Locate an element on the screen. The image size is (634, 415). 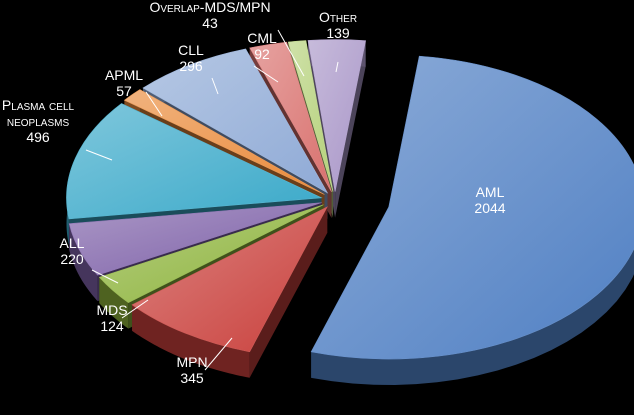
slice-label-apml: APML 57 is located at coordinates (124, 83).